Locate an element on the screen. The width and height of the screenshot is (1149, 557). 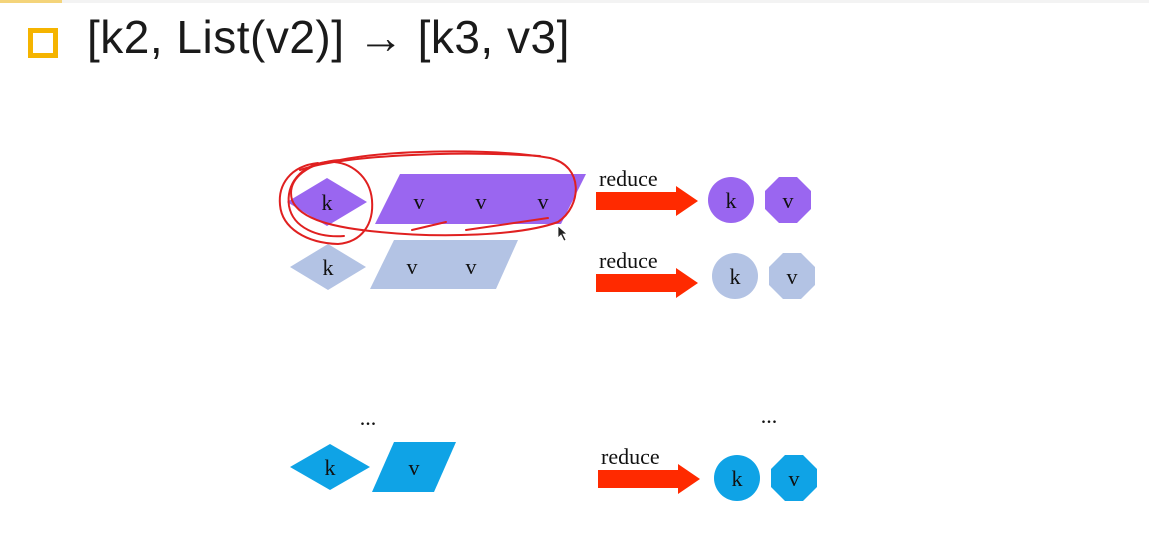
row-2: k v v reduce k v is located at coordinates (552, 269).